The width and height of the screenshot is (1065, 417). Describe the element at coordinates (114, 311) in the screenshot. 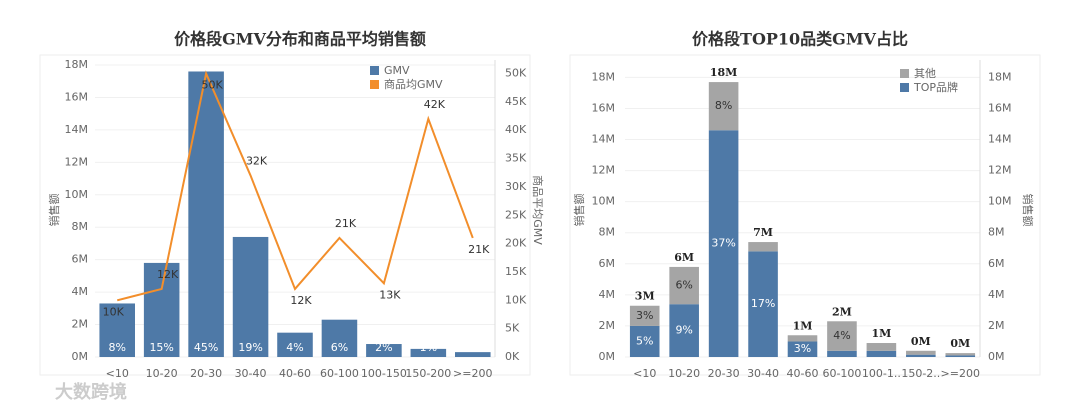

I see `line-label: 10K` at that location.